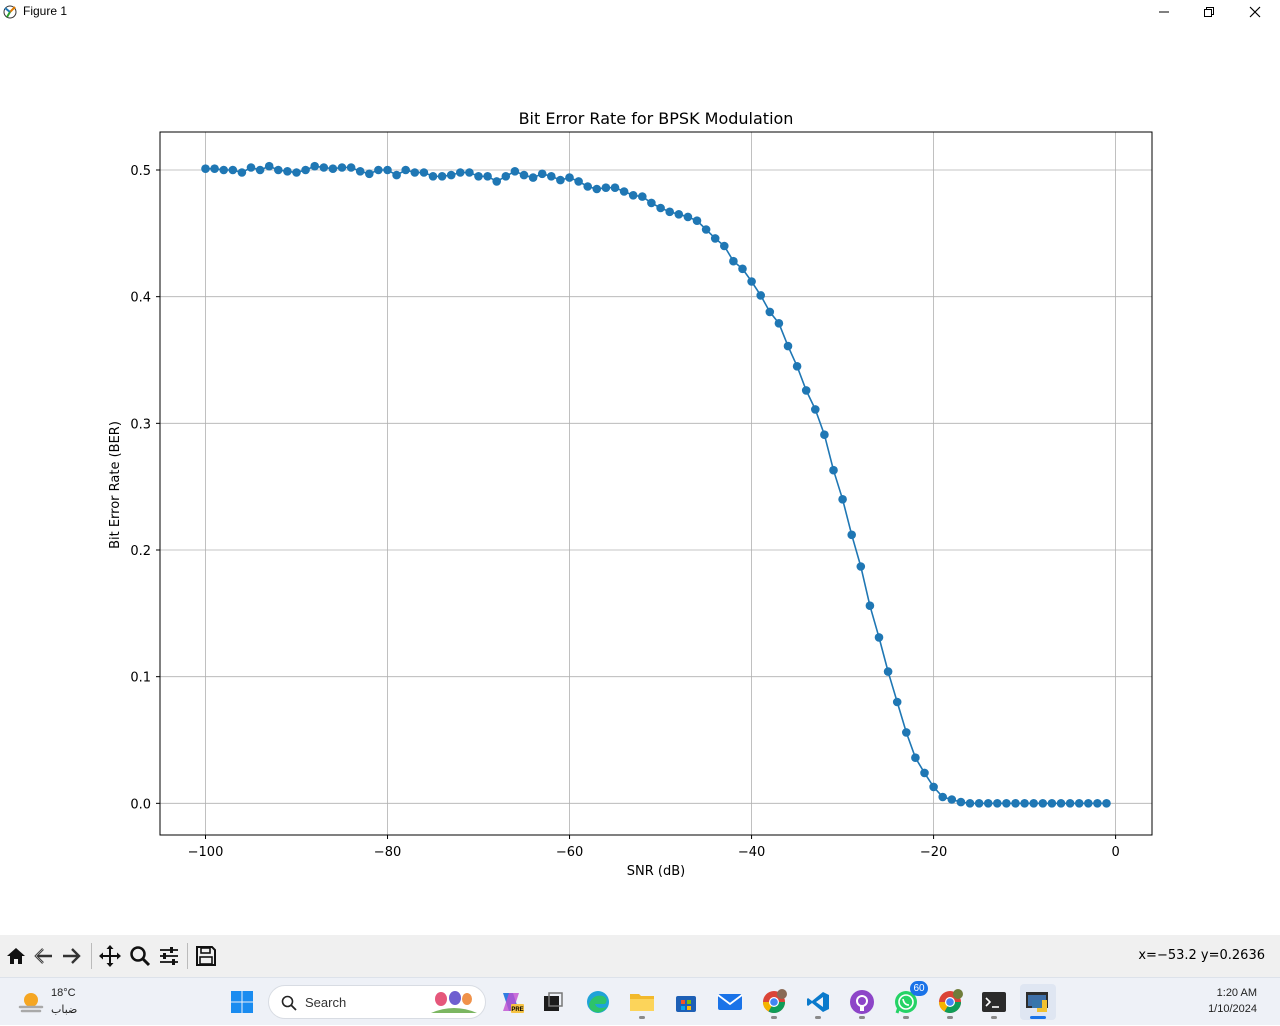 The height and width of the screenshot is (1026, 1280). I want to click on taskbar-python-figure, so click(1038, 1002).